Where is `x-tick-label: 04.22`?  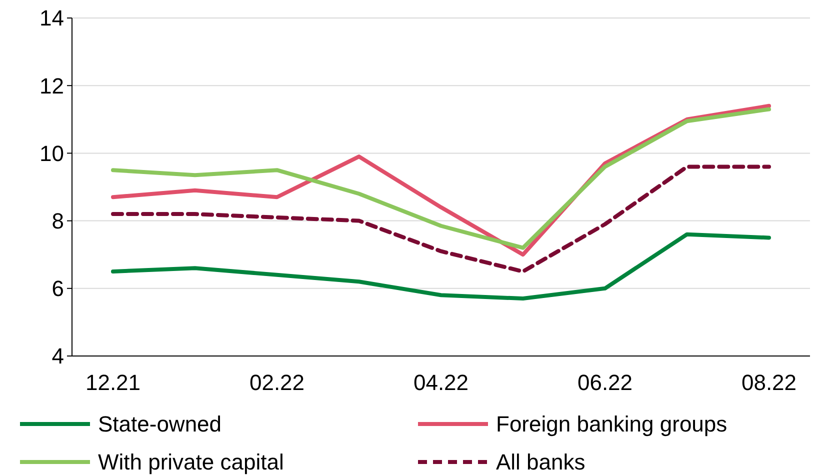 x-tick-label: 04.22 is located at coordinates (441, 382).